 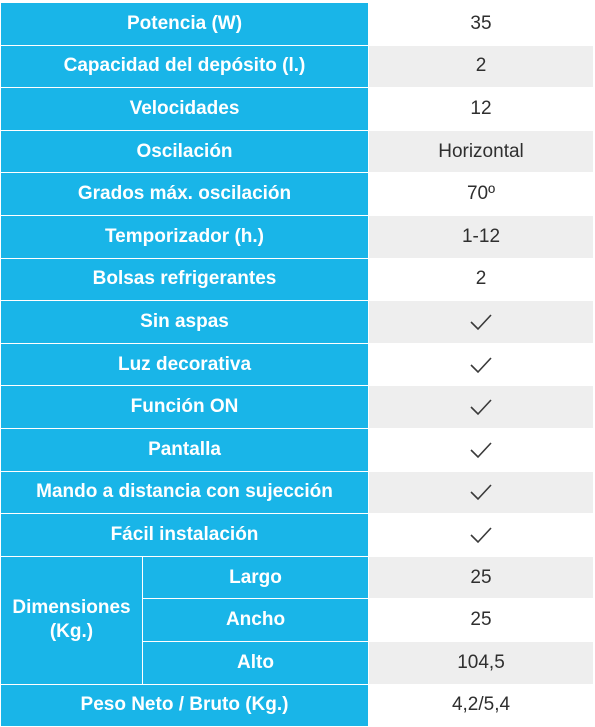 I want to click on spec-row: Temporizador (h.) 1-12, so click(x=297, y=236).